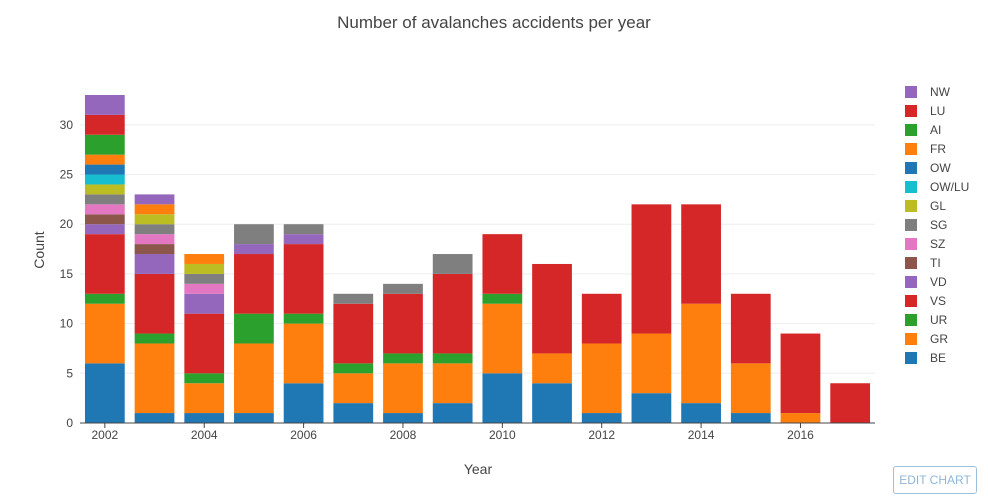  I want to click on legend-label-ow-lu: OW/LU, so click(949, 187).